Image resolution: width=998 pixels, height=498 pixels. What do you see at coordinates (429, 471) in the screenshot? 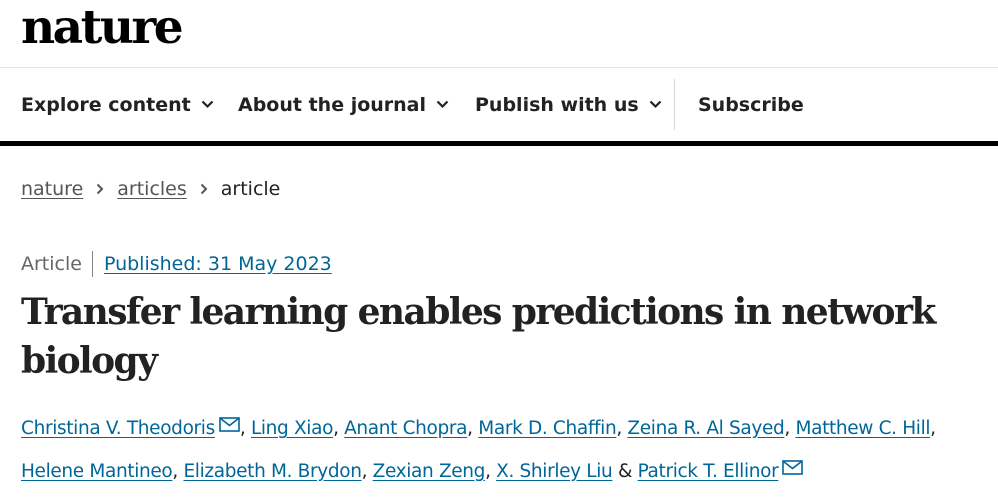
I see `author-link: Zexian Zeng` at bounding box center [429, 471].